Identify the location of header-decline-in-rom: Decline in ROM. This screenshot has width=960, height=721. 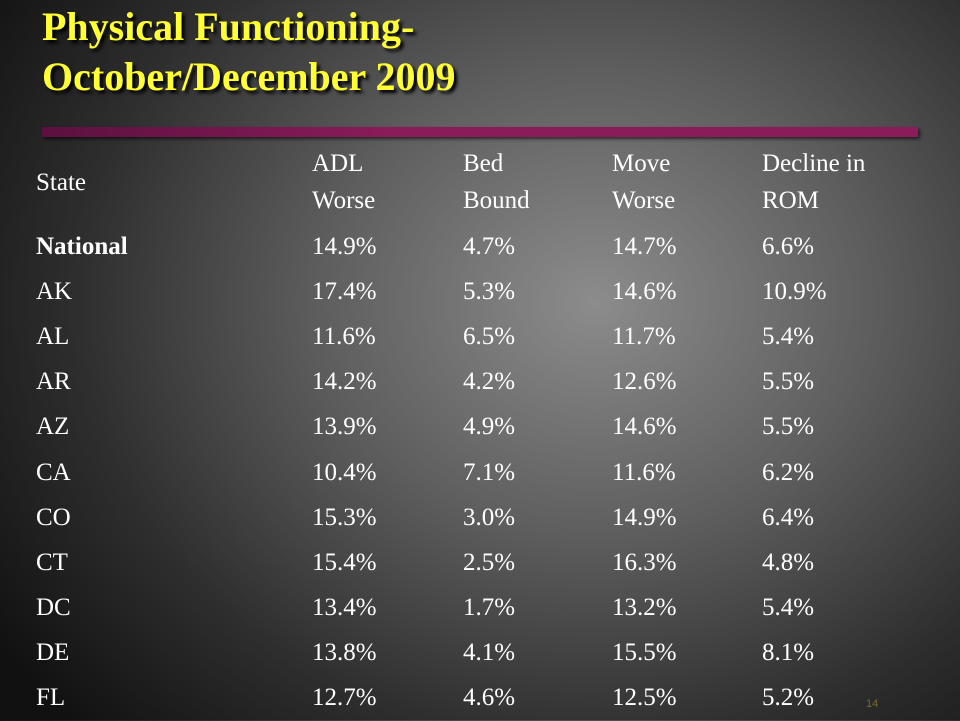
(814, 182).